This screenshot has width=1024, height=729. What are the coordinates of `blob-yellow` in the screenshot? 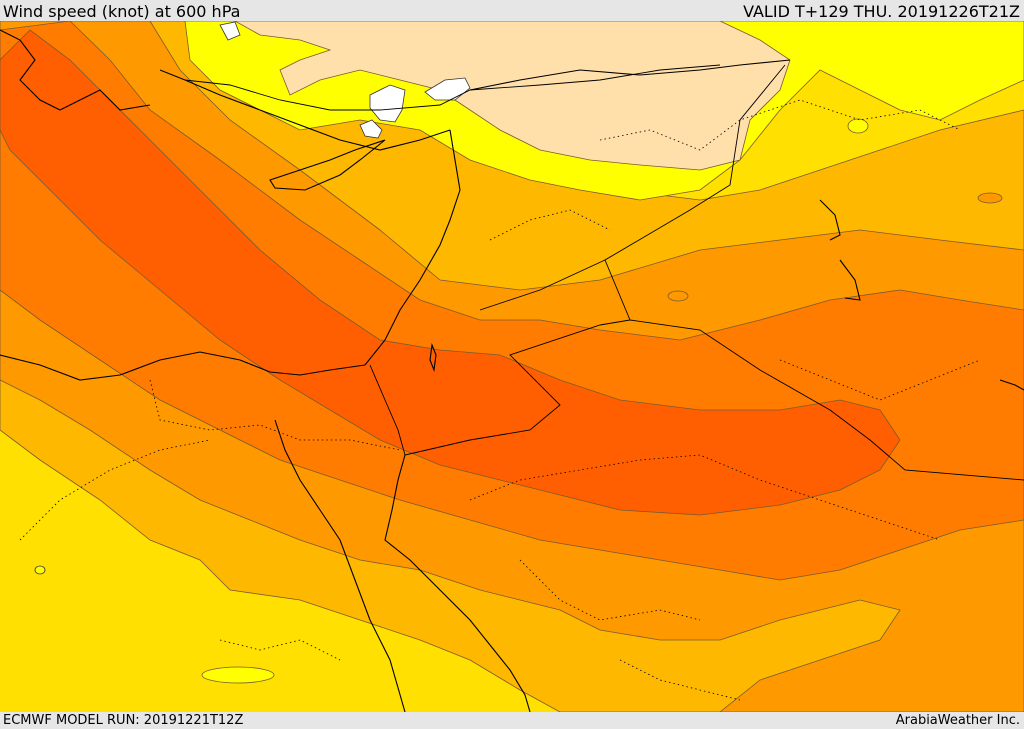 It's located at (238, 675).